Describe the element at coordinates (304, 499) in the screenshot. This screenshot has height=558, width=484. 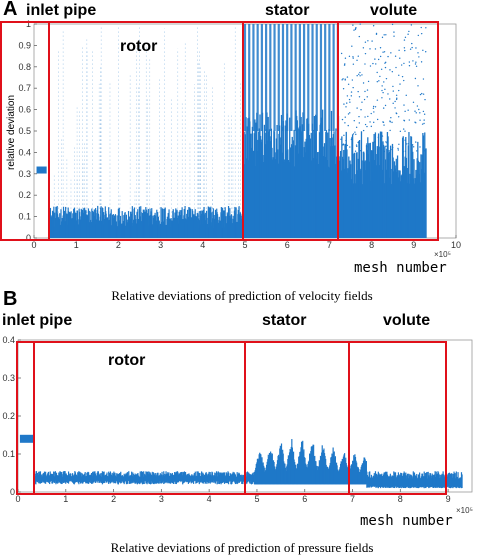
I see `x-tick-label-b: 6` at that location.